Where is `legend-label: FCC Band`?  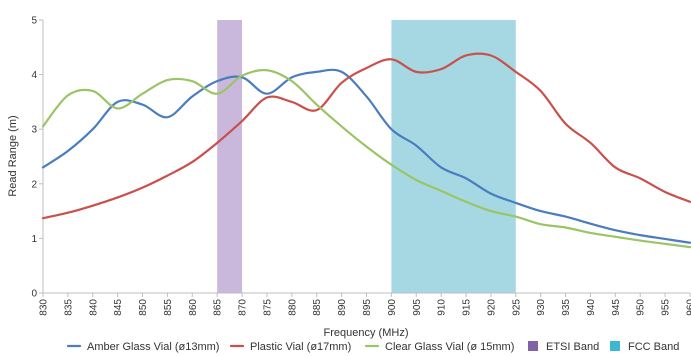
legend-label: FCC Band is located at coordinates (653, 347).